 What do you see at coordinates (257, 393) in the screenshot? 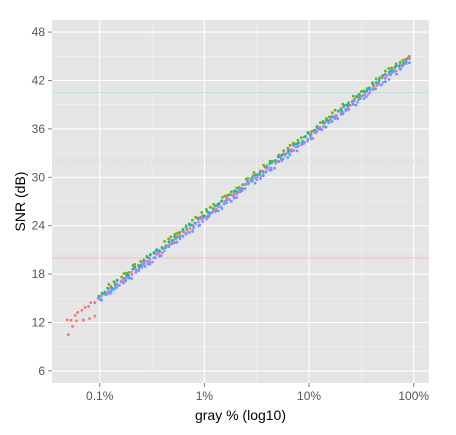
I see `x-axis-ticks: 0.1% 1% 10% 100%` at bounding box center [257, 393].